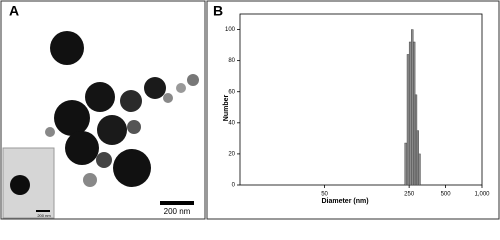  Describe the element at coordinates (44, 215) in the screenshot. I see `inset-scale-label: 200 nm` at that location.